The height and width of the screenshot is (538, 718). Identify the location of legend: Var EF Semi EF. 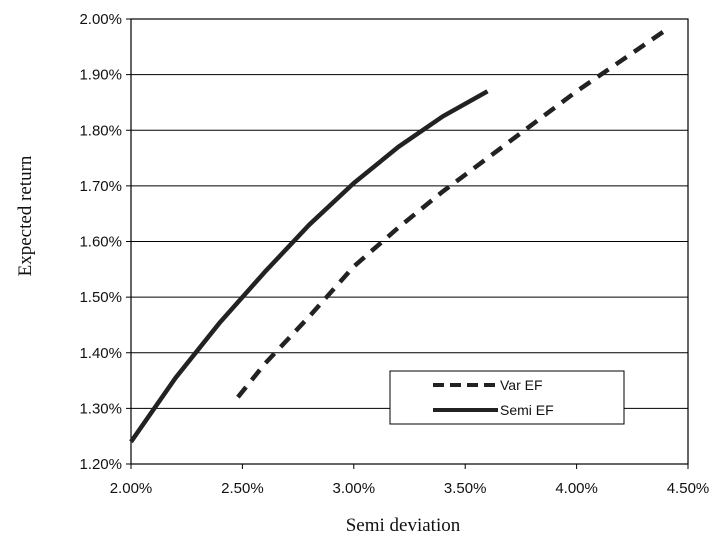
(507, 397).